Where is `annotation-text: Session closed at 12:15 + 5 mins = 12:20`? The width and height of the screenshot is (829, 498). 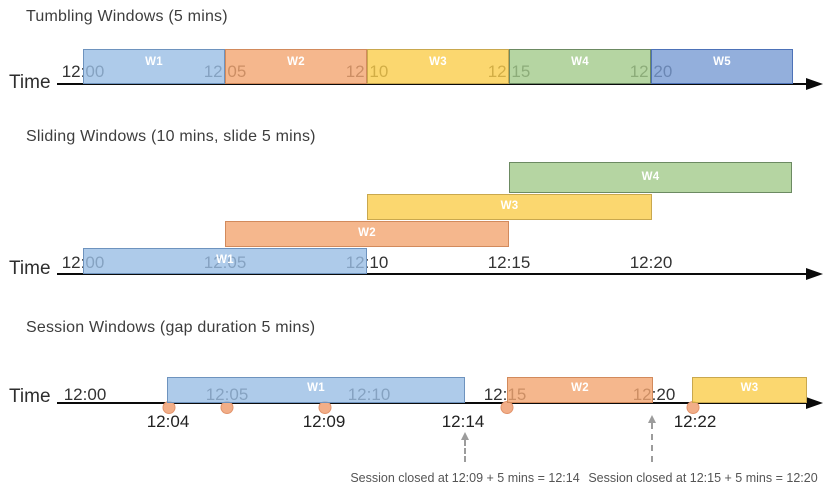 annotation-text: Session closed at 12:15 + 5 mins = 12:20 is located at coordinates (703, 478).